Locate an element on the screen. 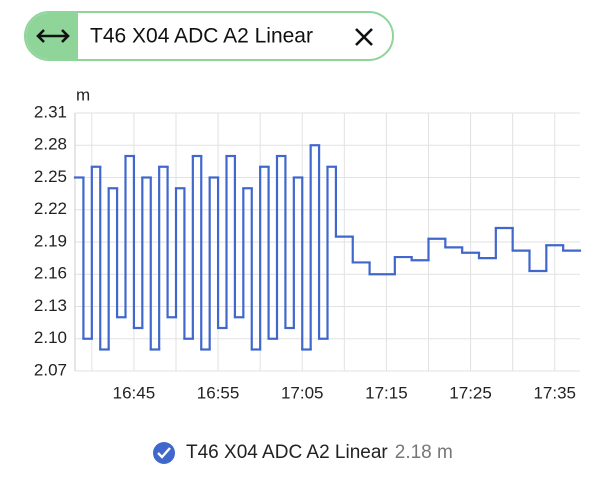  y-tick-label: 2.07 is located at coordinates (50, 369).